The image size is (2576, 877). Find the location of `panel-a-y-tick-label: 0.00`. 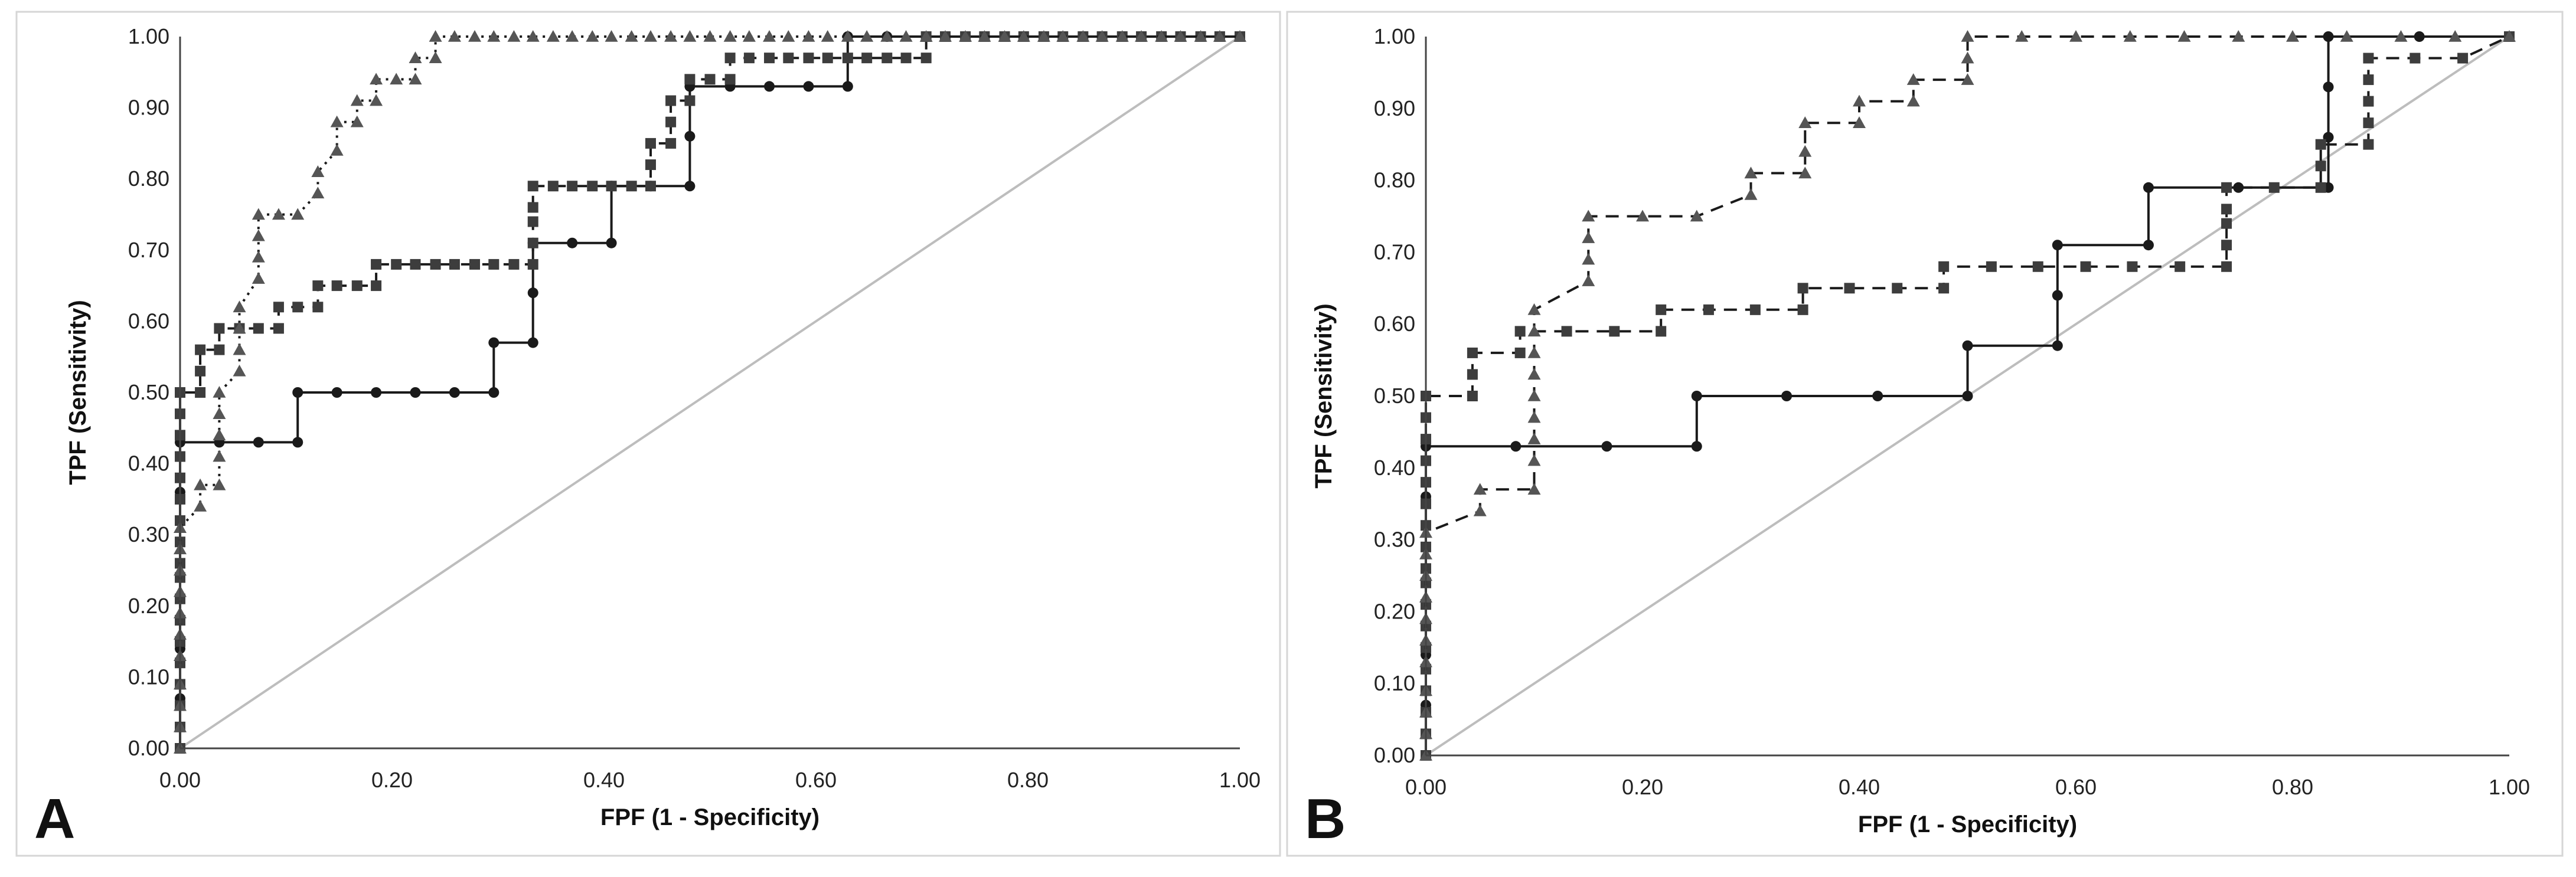

panel-a-y-tick-label: 0.00 is located at coordinates (148, 748).